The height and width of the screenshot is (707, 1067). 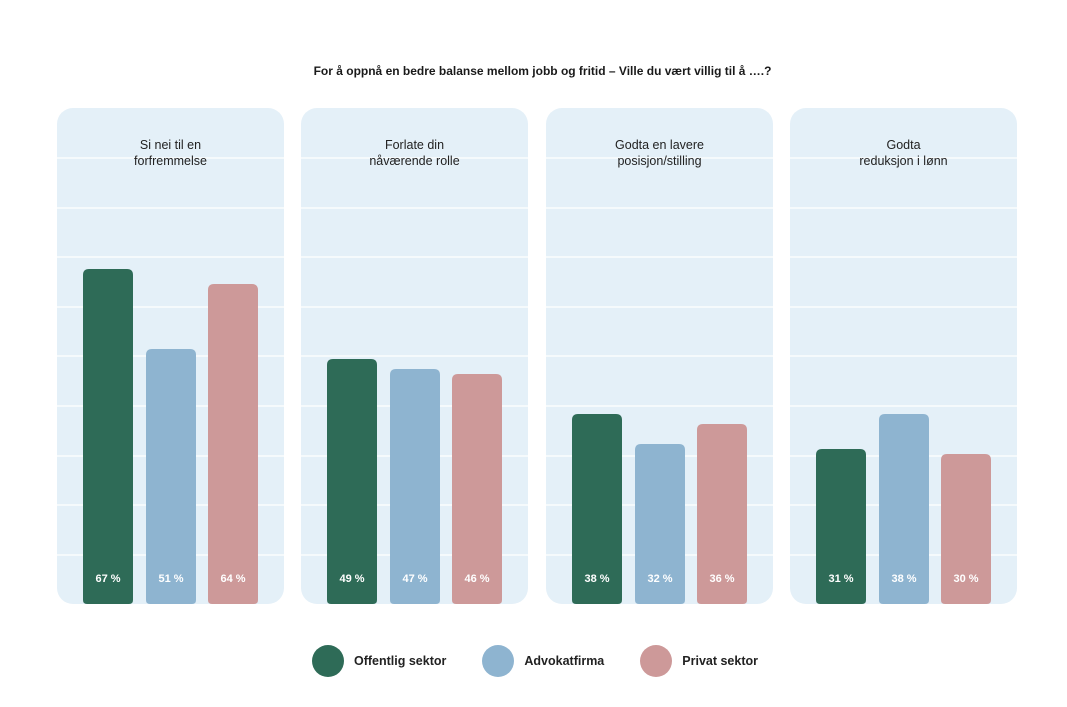 What do you see at coordinates (903, 356) in the screenshot?
I see `panel-godta-reduksjon-i-lønn: Godta reduksjon i lønn 31 % 38 % 30 %` at bounding box center [903, 356].